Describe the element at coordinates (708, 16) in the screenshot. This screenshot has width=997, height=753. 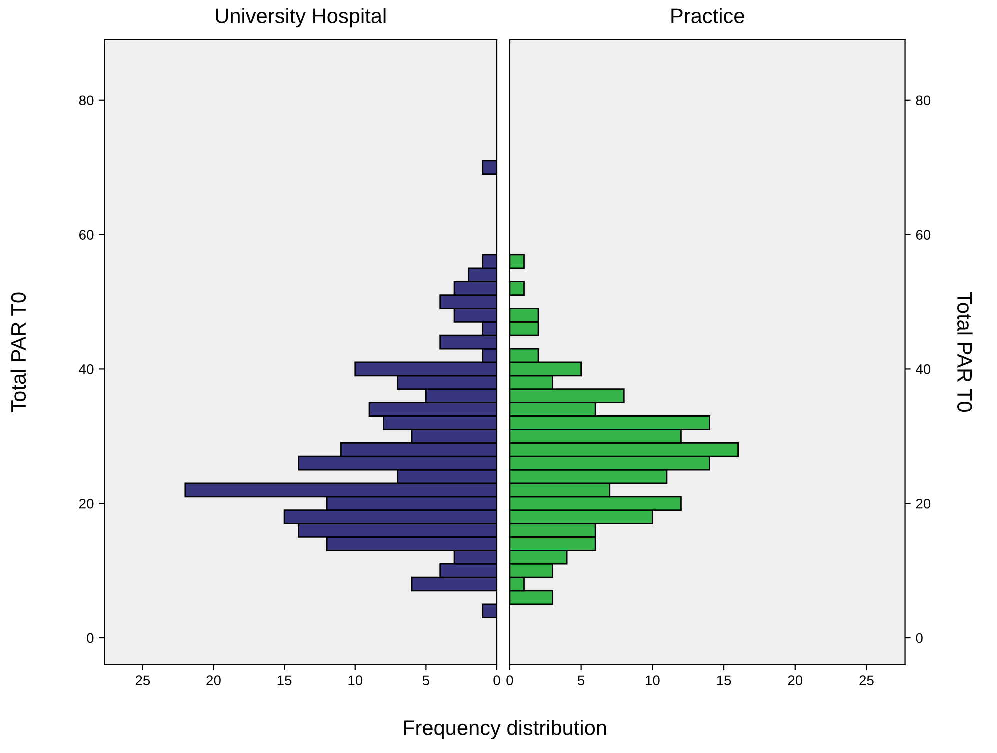
I see `chart-title: Practice` at that location.